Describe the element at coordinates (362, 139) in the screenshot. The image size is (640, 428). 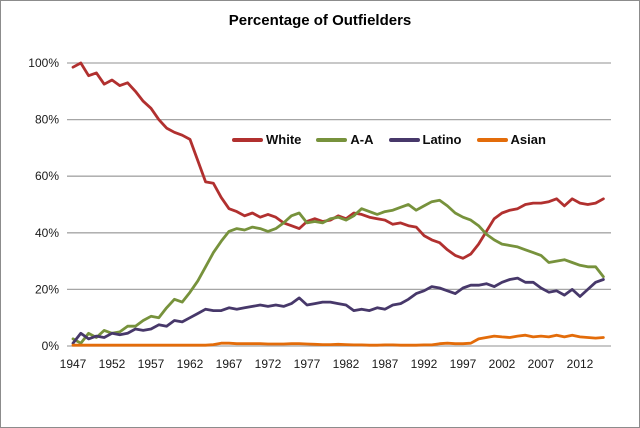
I see `legend-label: A-A` at that location.